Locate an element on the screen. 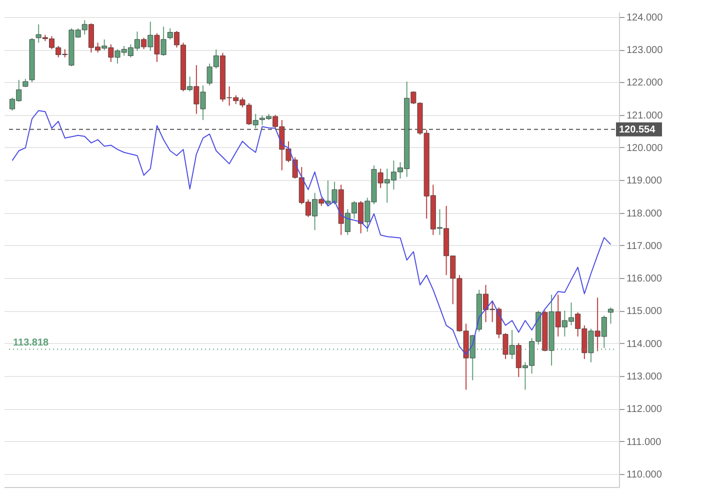 Image resolution: width=712 pixels, height=503 pixels. y-tick-label: 124.000 is located at coordinates (645, 18).